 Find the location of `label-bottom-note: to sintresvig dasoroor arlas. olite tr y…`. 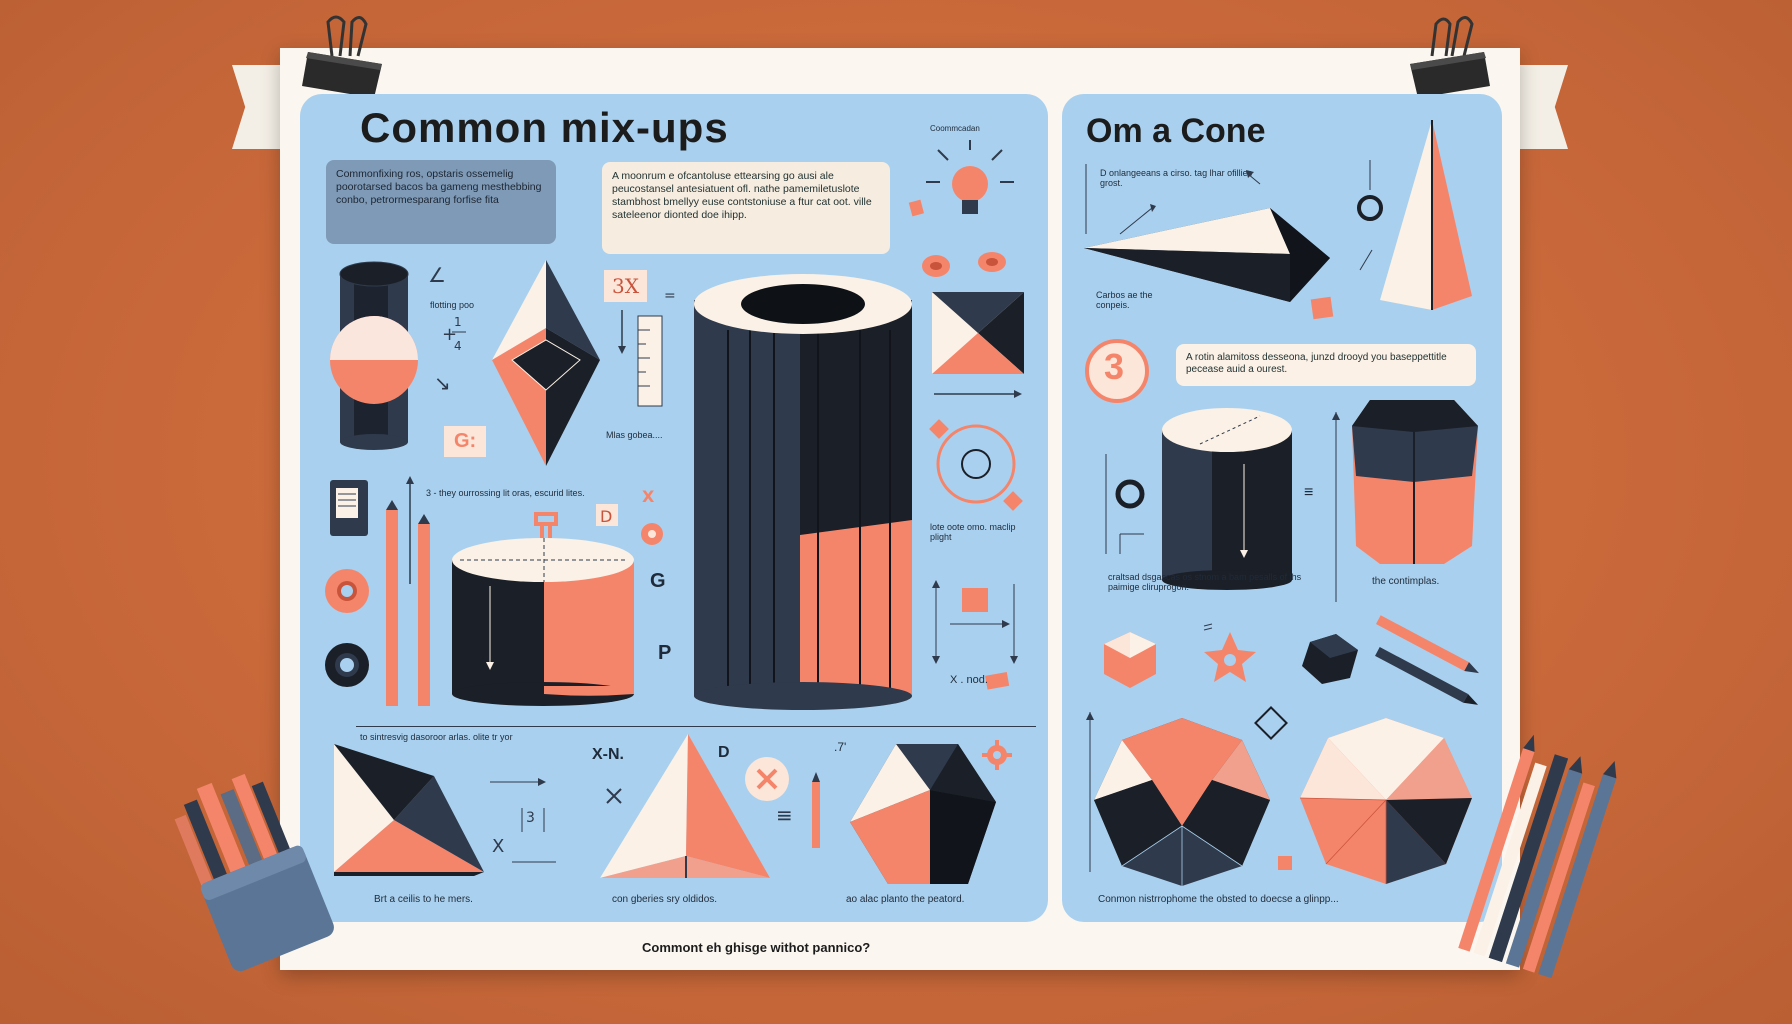

label-bottom-note: to sintresvig dasoroor arlas. olite tr y… is located at coordinates (436, 737).